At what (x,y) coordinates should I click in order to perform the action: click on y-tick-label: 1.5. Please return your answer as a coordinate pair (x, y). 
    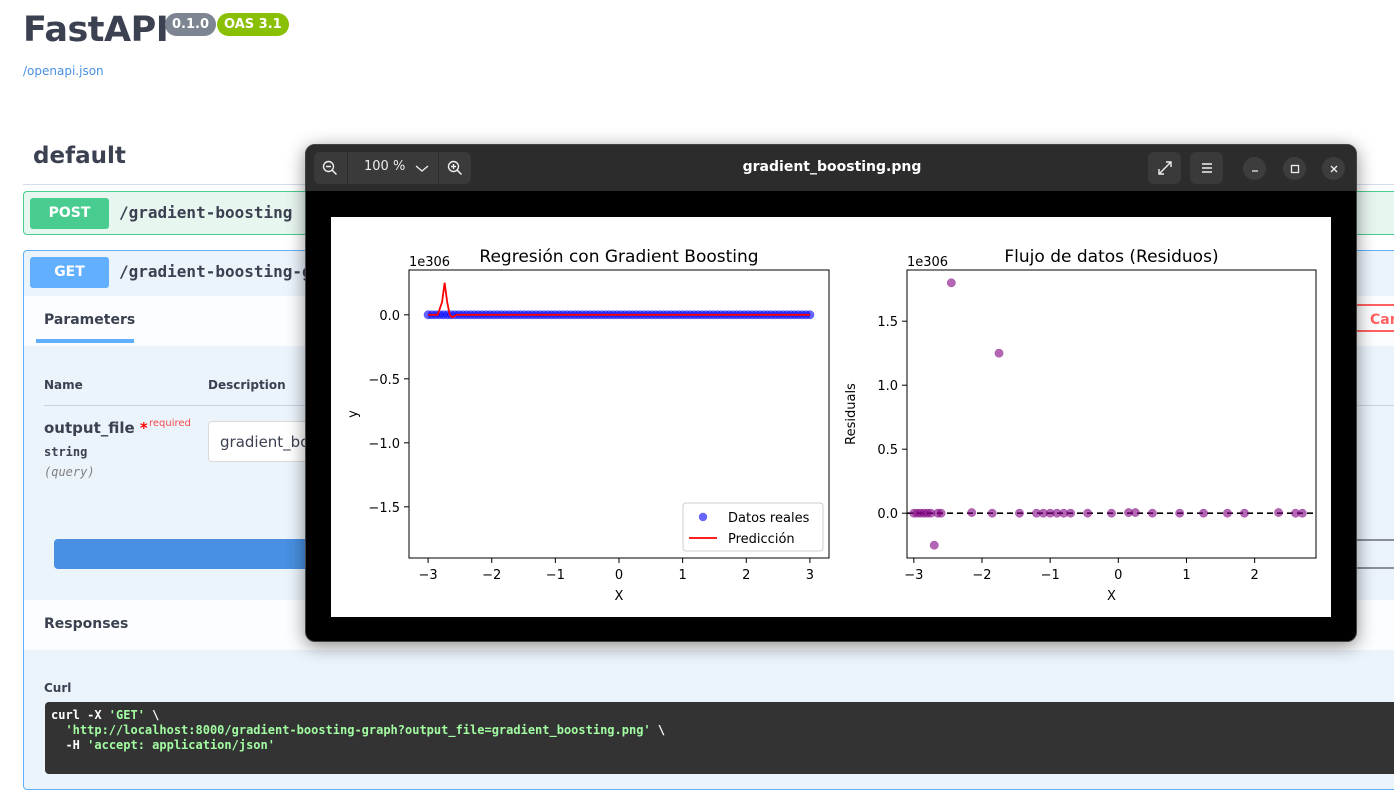
    Looking at the image, I should click on (887, 322).